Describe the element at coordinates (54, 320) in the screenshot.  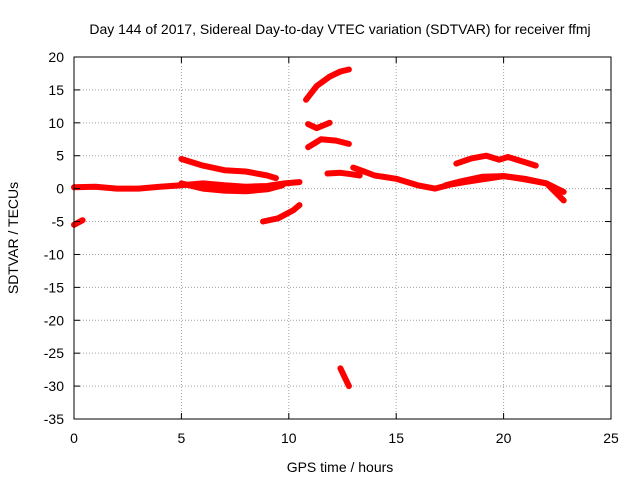
I see `y-tick-label: -20` at that location.